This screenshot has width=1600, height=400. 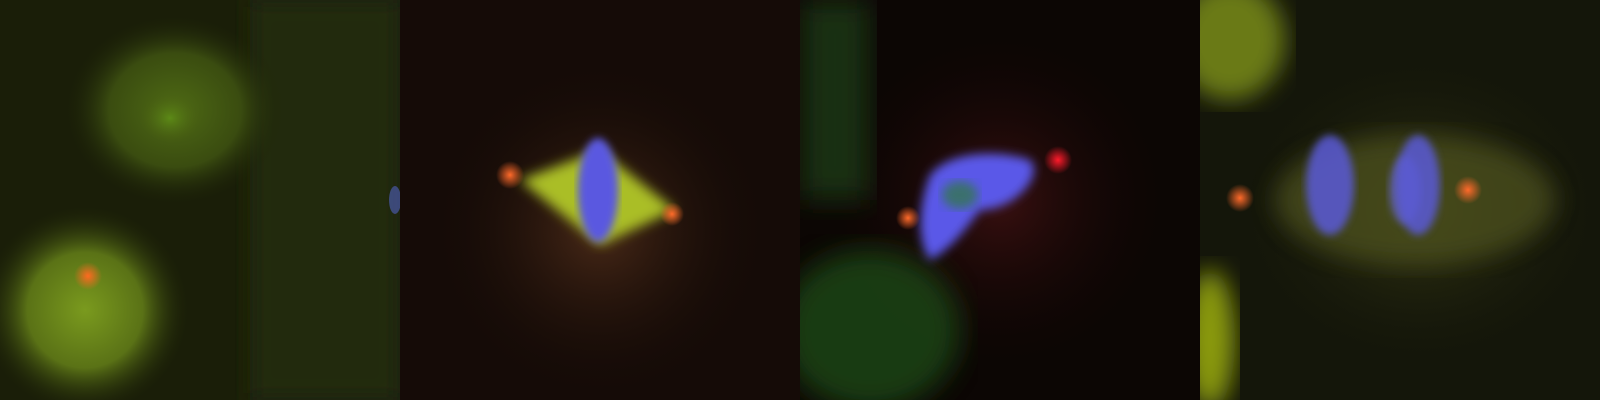 What do you see at coordinates (88, 276) in the screenshot?
I see `centrosome-spot` at bounding box center [88, 276].